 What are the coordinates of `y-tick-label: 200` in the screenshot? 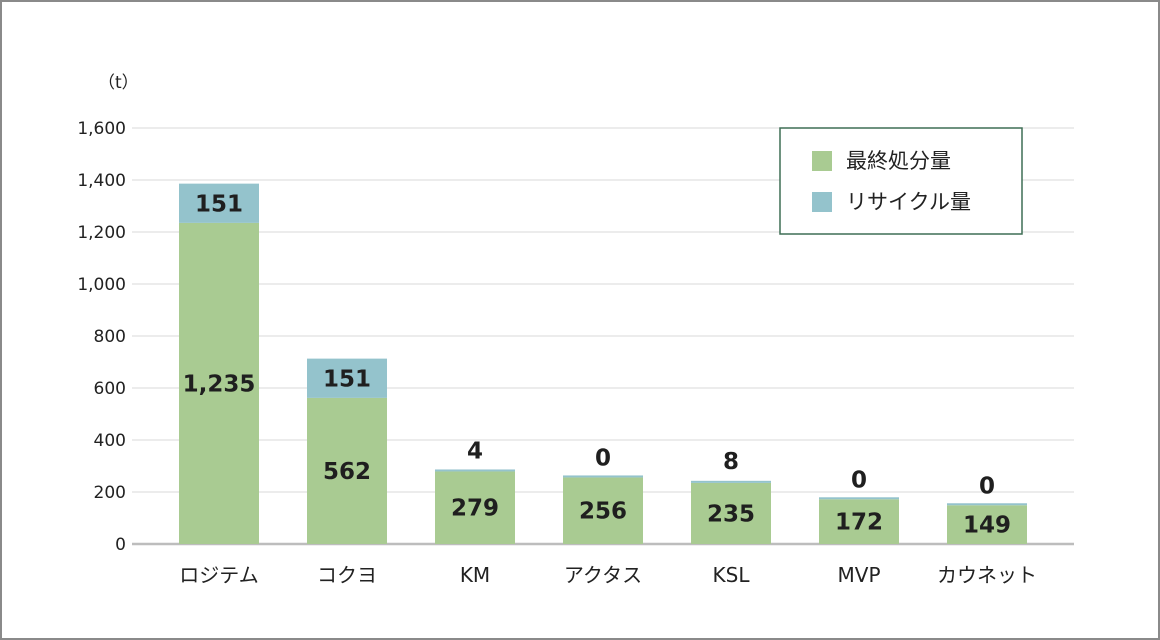 It's located at (110, 493).